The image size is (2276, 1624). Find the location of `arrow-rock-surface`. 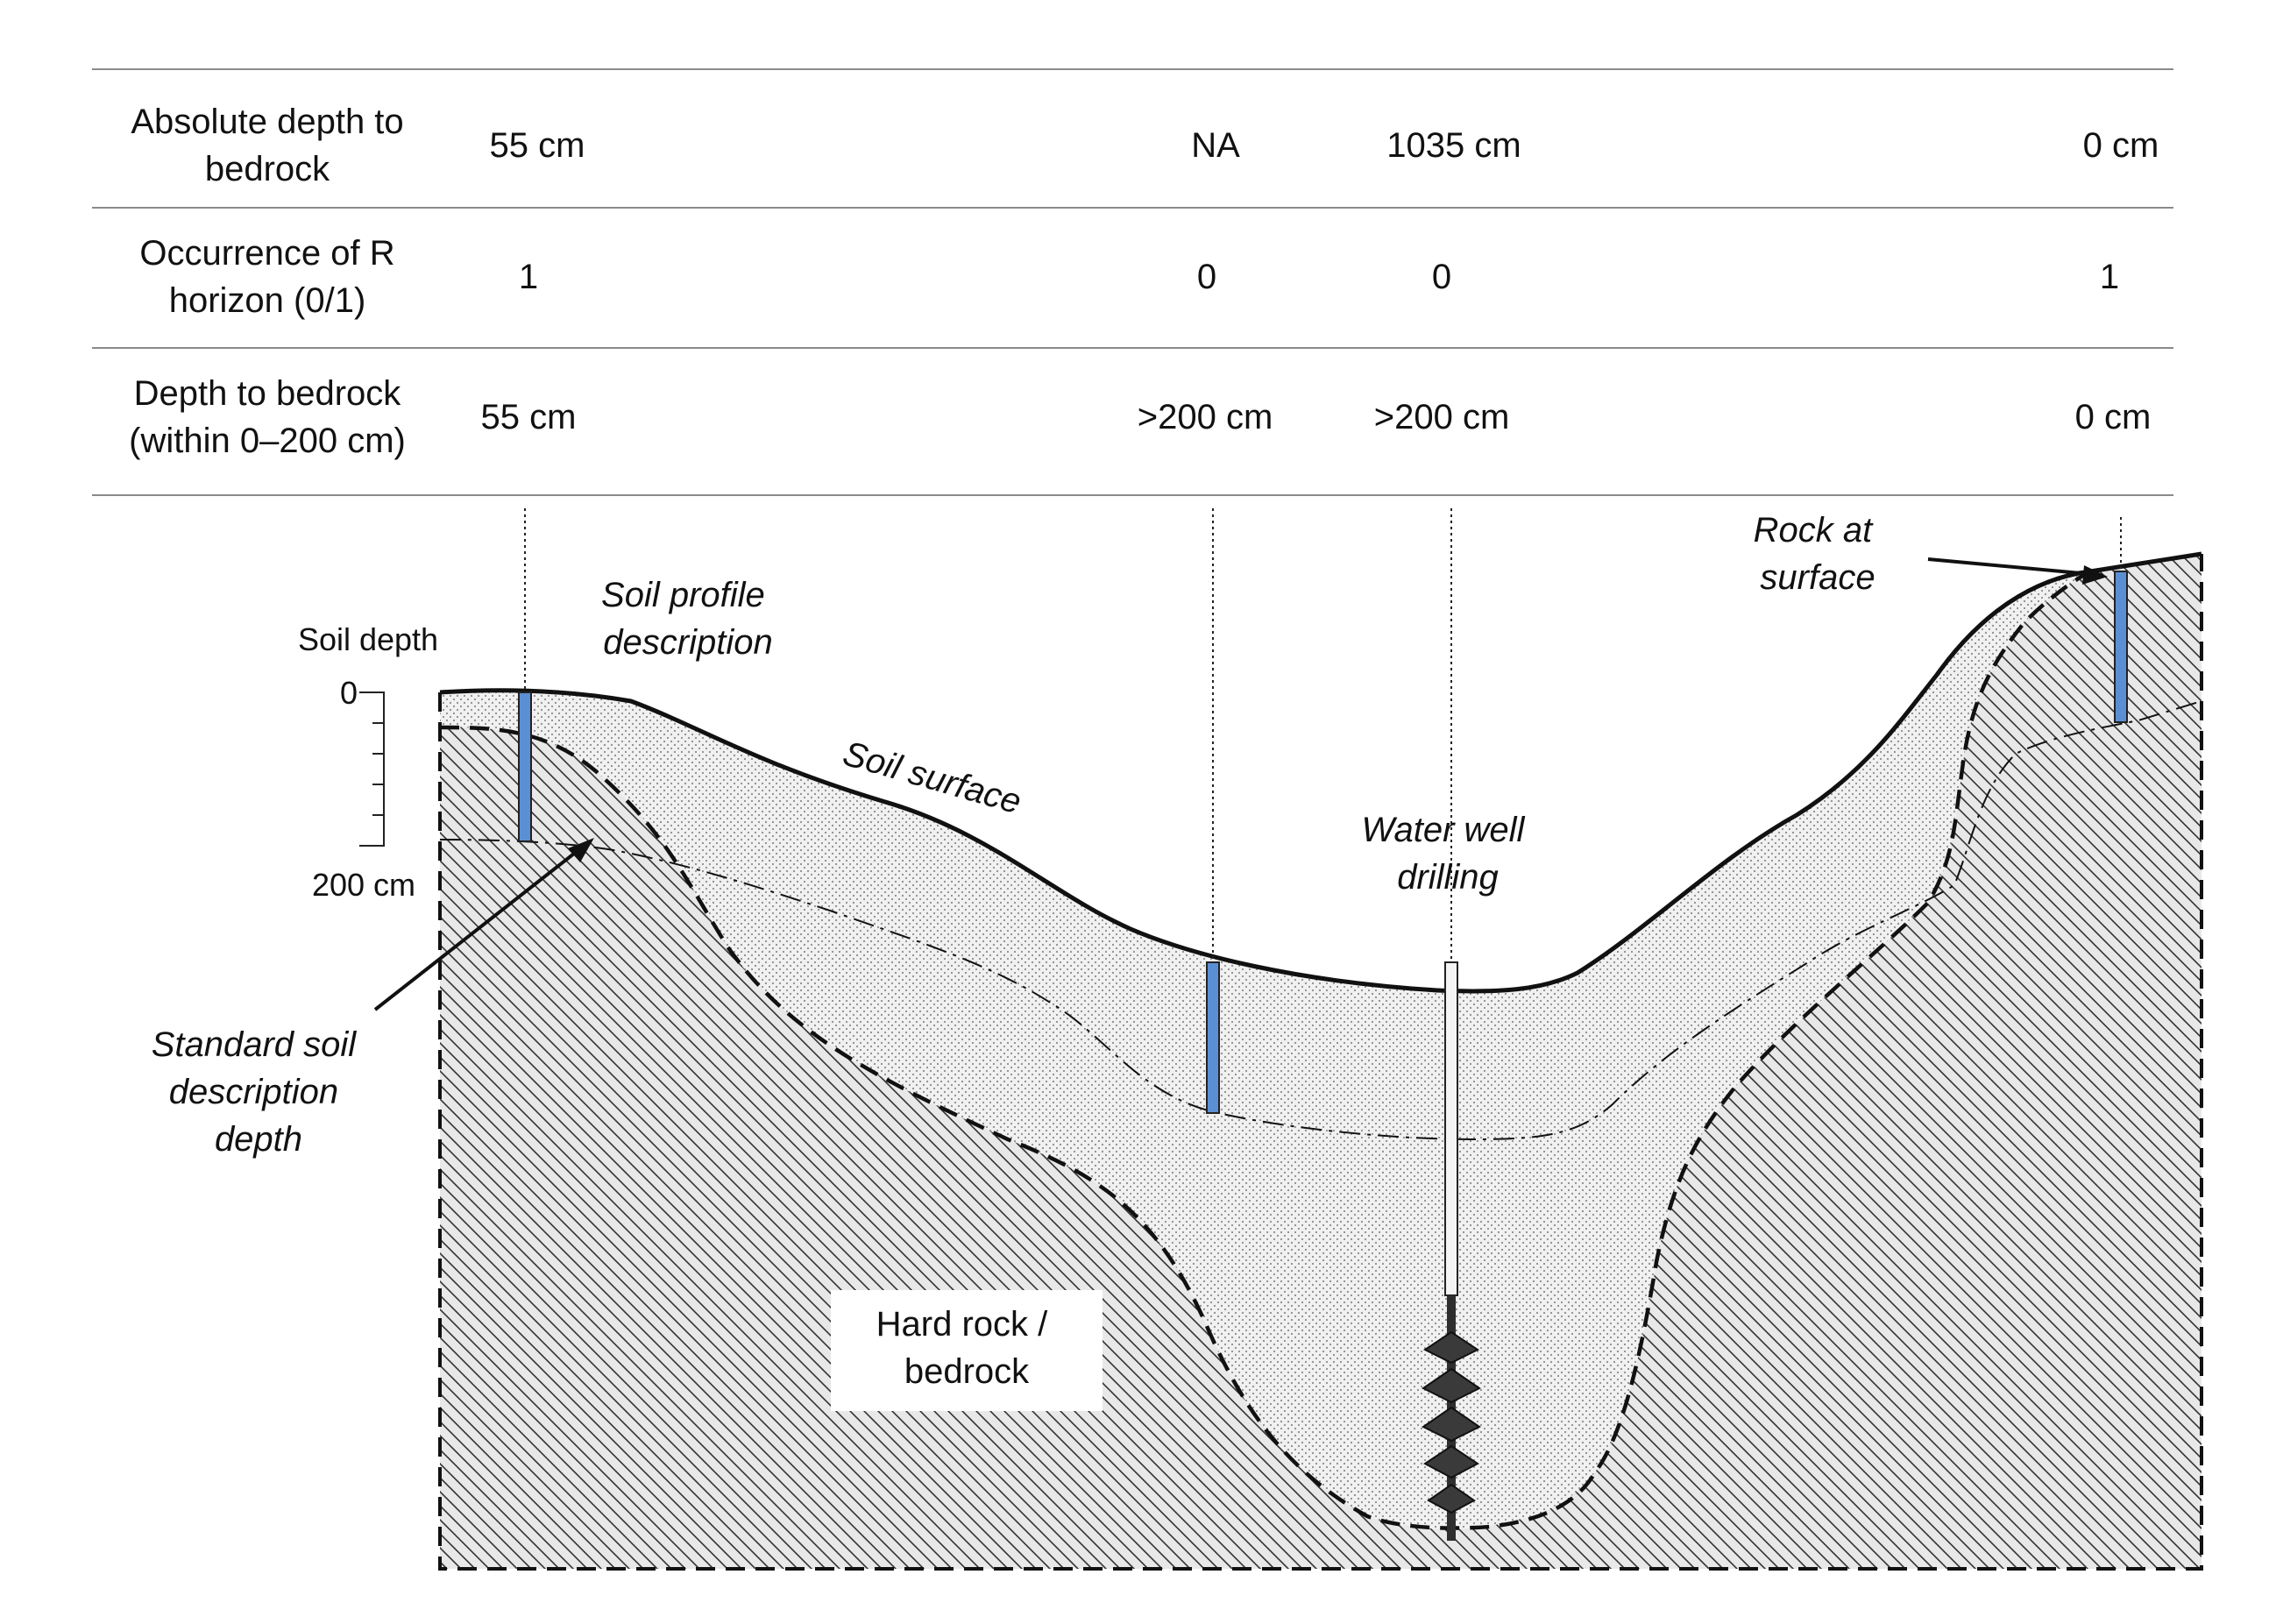

arrow-rock-surface is located at coordinates (2017, 571).